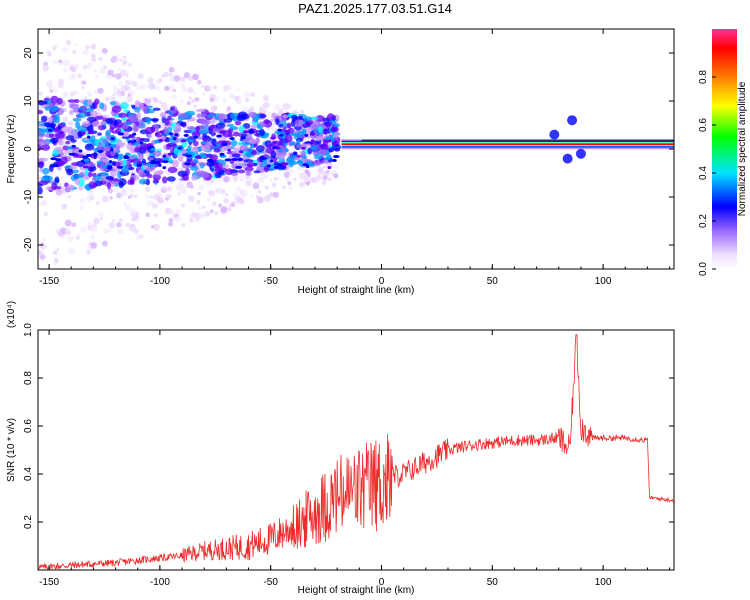 The image size is (750, 600). Describe the element at coordinates (703, 269) in the screenshot. I see `colorbar-tick-label: 0.0` at that location.